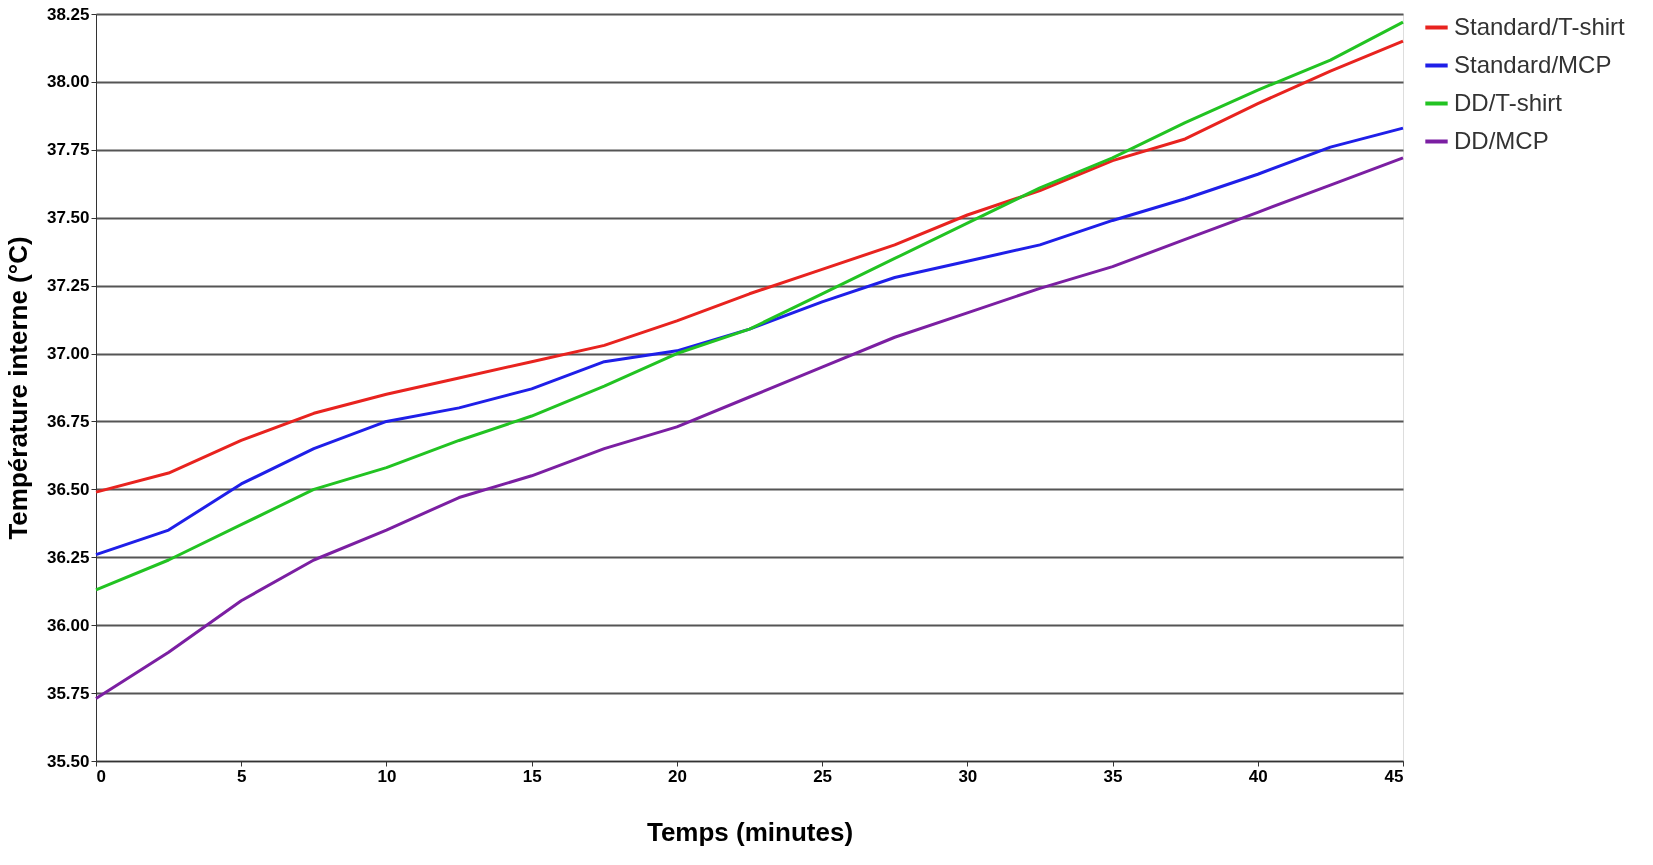 Image resolution: width=1653 pixels, height=865 pixels. Describe the element at coordinates (68, 557) in the screenshot. I see `y-tick-label: 36.25` at that location.